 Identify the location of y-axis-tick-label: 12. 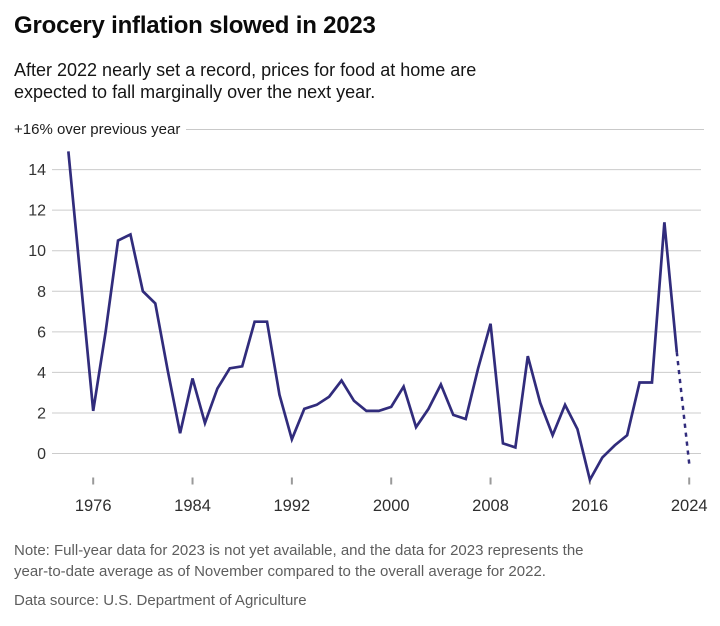
(37, 211).